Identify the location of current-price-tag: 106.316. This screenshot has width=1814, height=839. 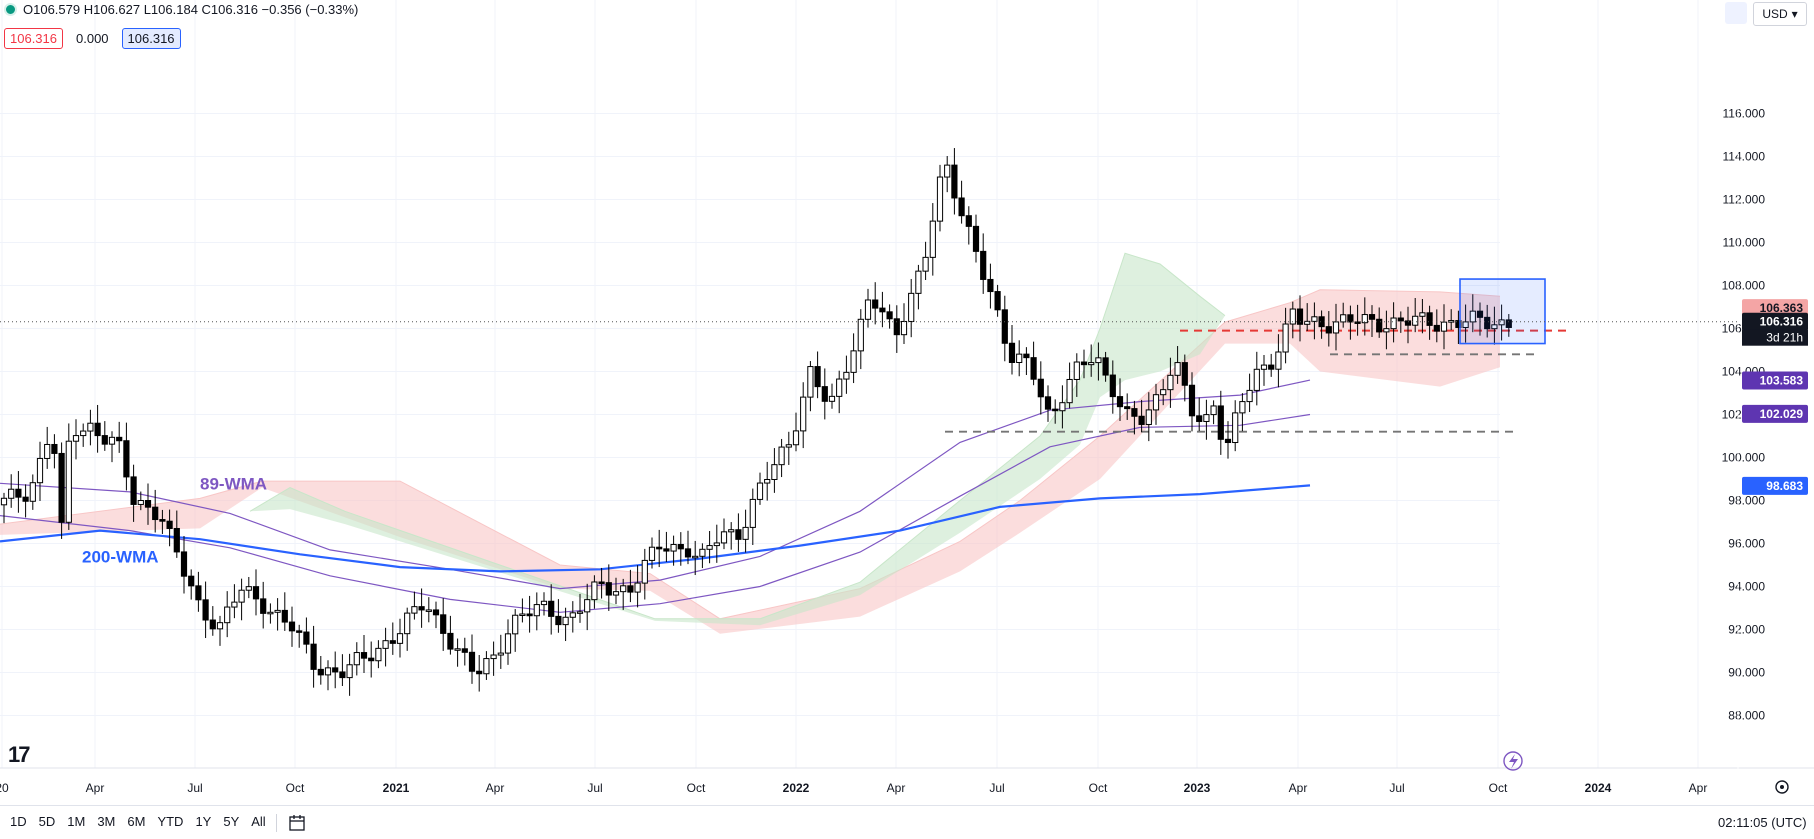
(1775, 321).